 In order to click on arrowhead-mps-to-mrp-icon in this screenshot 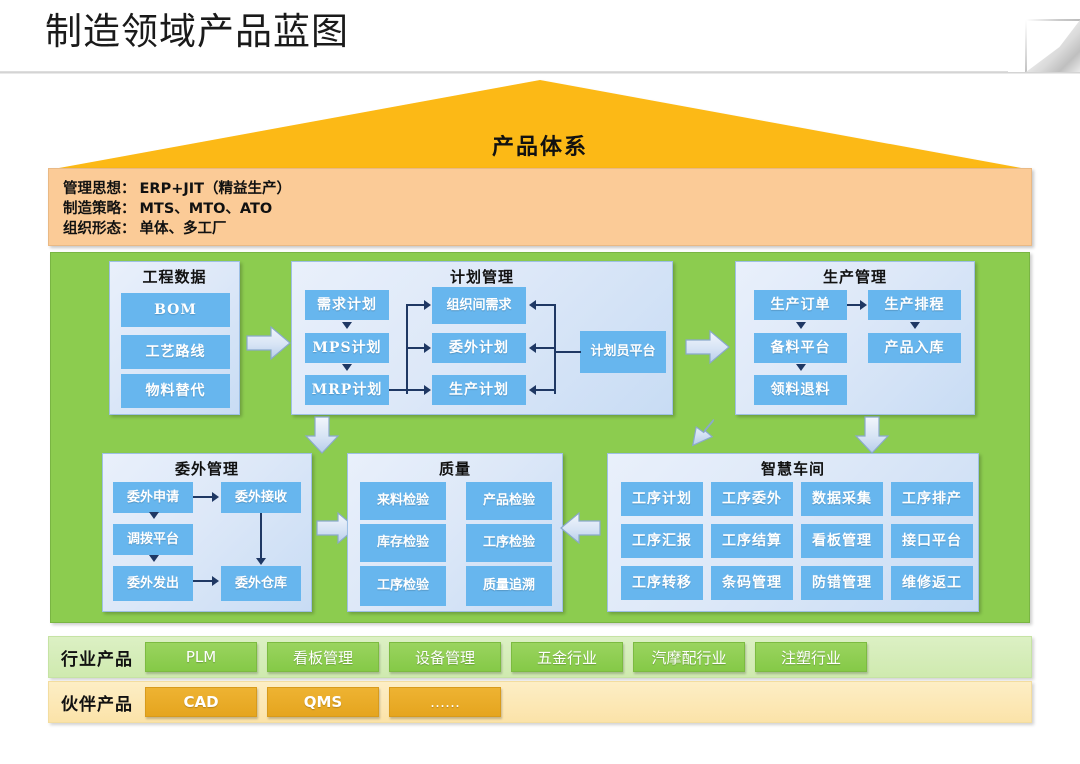, I will do `click(347, 367)`.